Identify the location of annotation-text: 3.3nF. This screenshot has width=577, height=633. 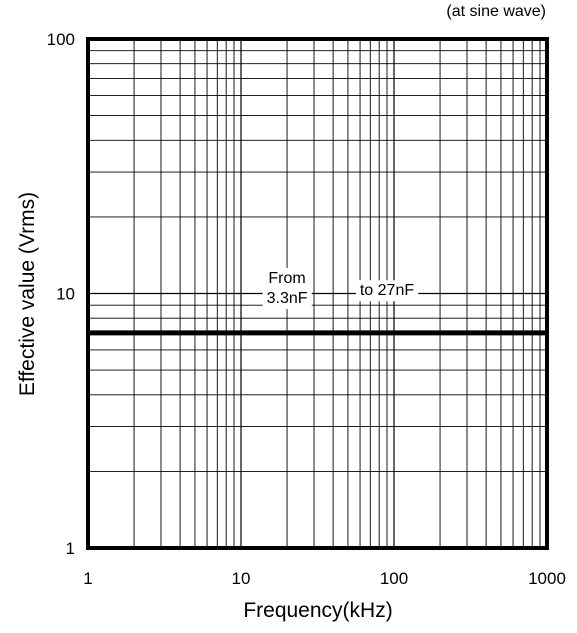
(287, 298).